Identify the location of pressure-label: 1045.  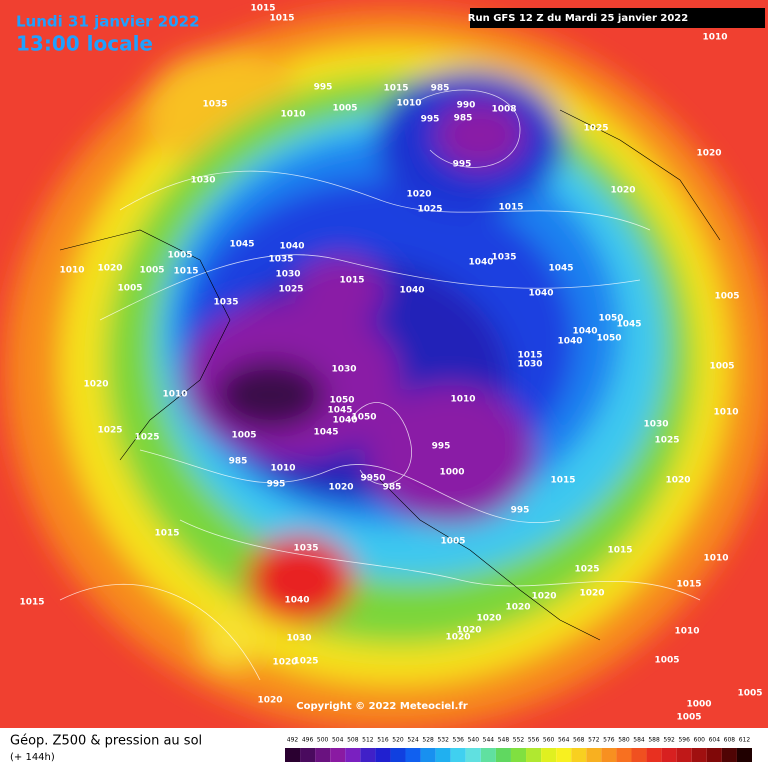
(241, 245).